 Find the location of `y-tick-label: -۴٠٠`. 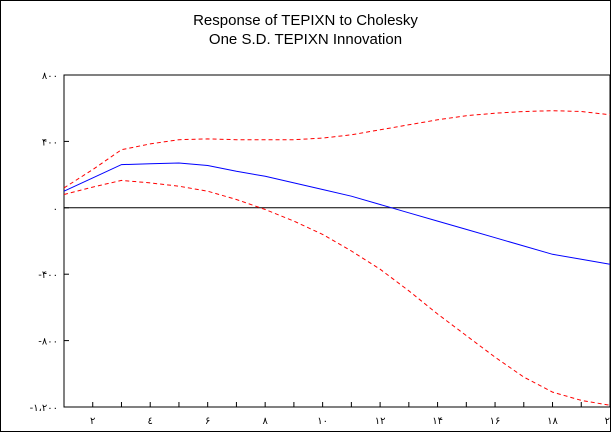

y-tick-label: -۴٠٠ is located at coordinates (48, 275).